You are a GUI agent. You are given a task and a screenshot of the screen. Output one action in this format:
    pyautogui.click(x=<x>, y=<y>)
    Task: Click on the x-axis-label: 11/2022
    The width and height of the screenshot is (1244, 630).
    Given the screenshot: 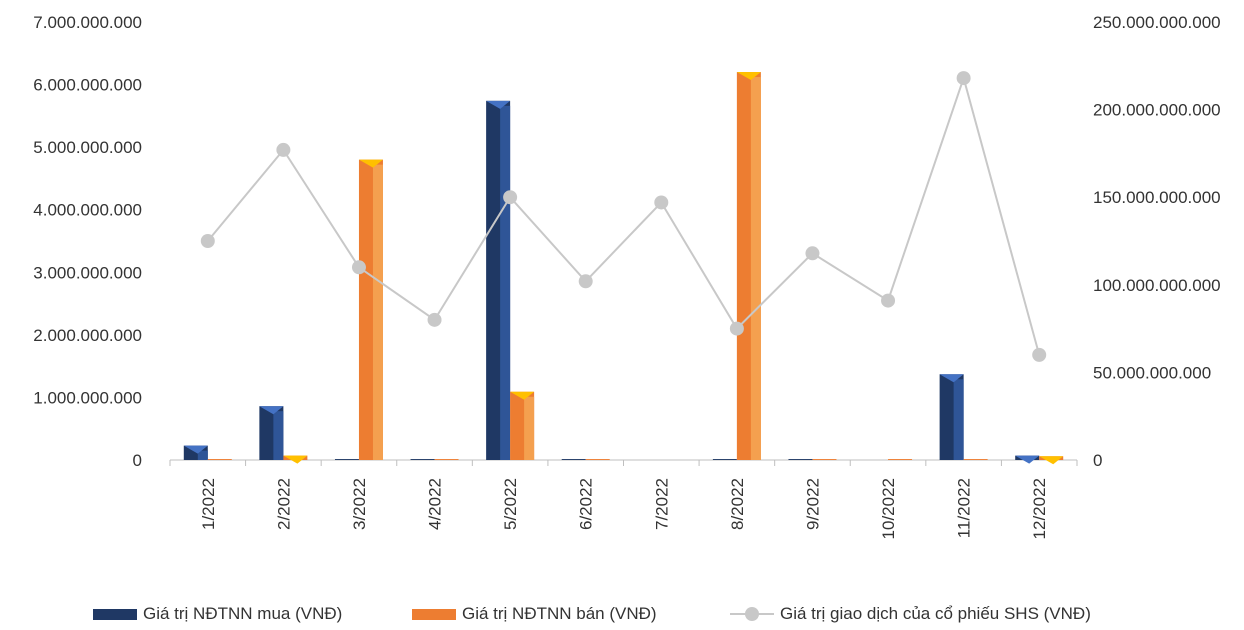 What is the action you would take?
    pyautogui.click(x=964, y=508)
    